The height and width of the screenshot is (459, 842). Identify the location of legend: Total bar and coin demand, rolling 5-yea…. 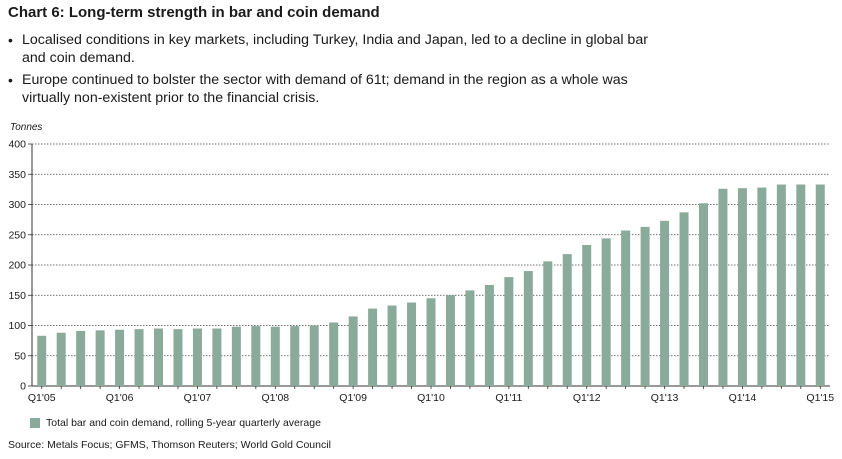
(175, 423).